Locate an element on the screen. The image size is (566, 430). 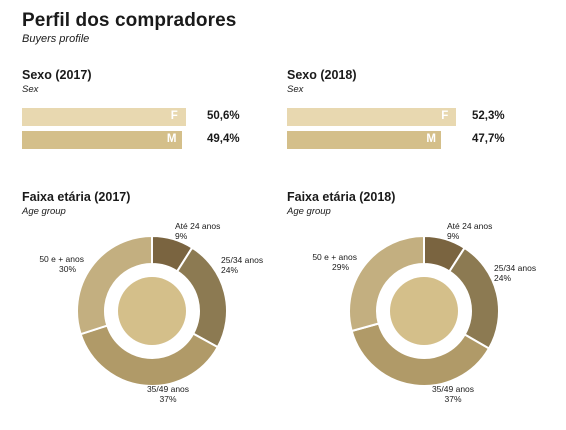
age-2018-label-50-plus: 50 e + anos is located at coordinates (334, 257).